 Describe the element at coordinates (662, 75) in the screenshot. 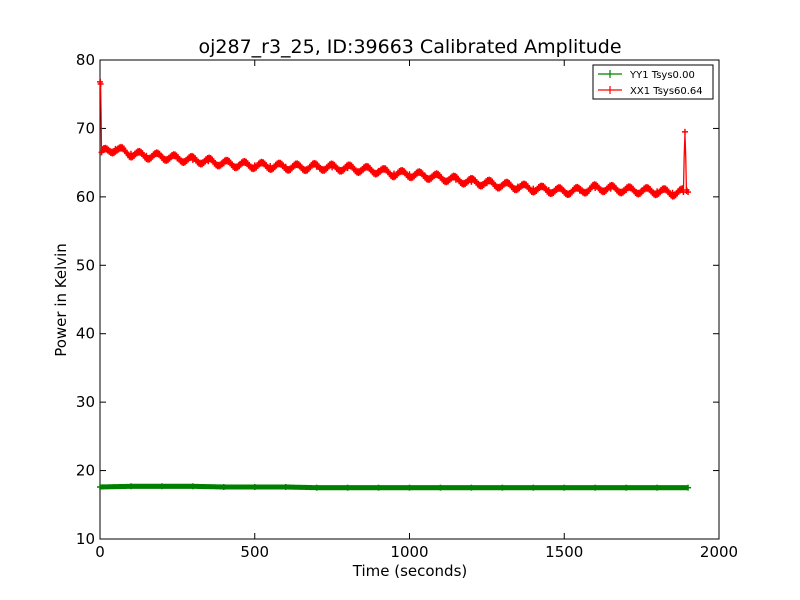

I see `legend-label: YY1 Tsys0.00` at that location.